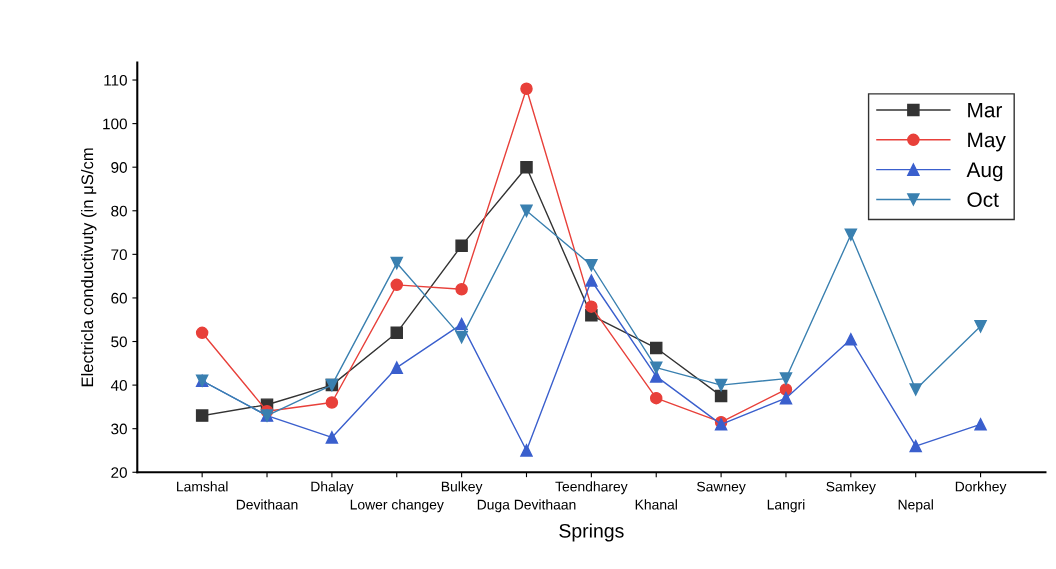 The image size is (1056, 569). What do you see at coordinates (119, 472) in the screenshot?
I see `y-tick-label: 20` at bounding box center [119, 472].